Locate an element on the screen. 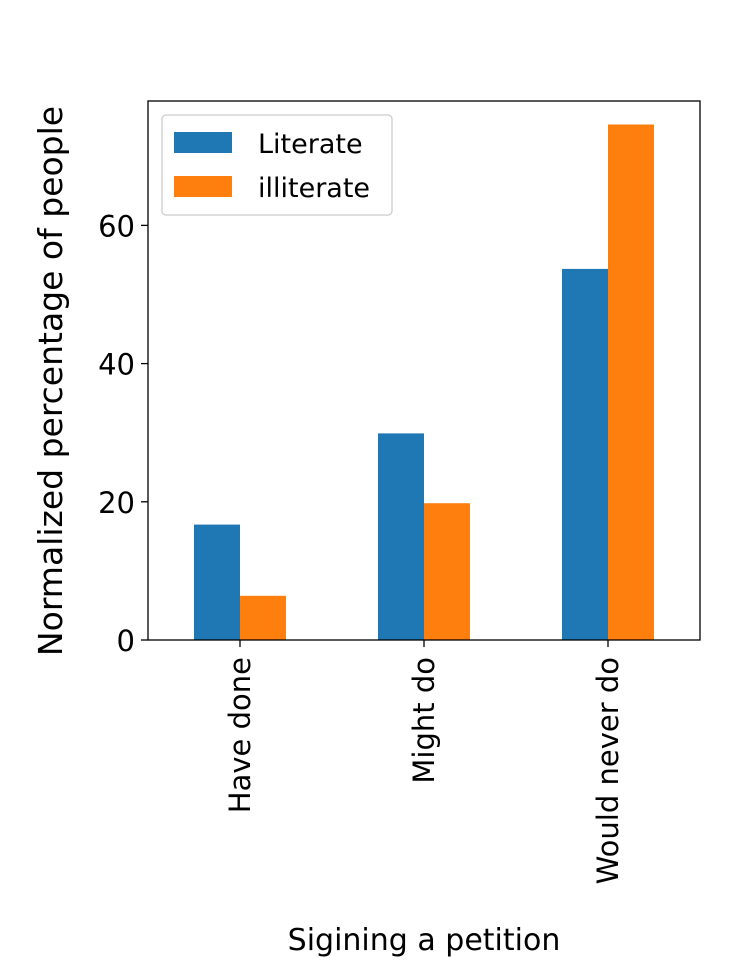  bar-illiterate-might-do is located at coordinates (447, 571).